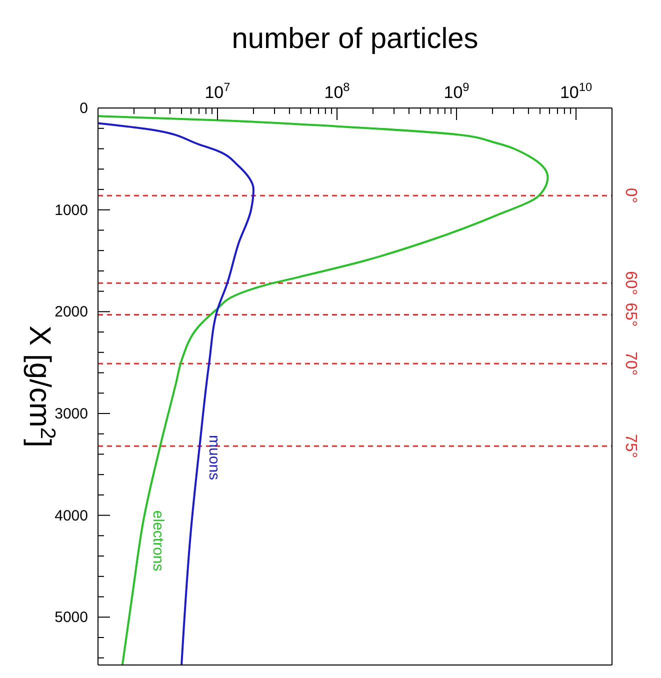 The height and width of the screenshot is (678, 661). Describe the element at coordinates (217, 91) in the screenshot. I see `x-tick-label: 10$^{7}$` at that location.